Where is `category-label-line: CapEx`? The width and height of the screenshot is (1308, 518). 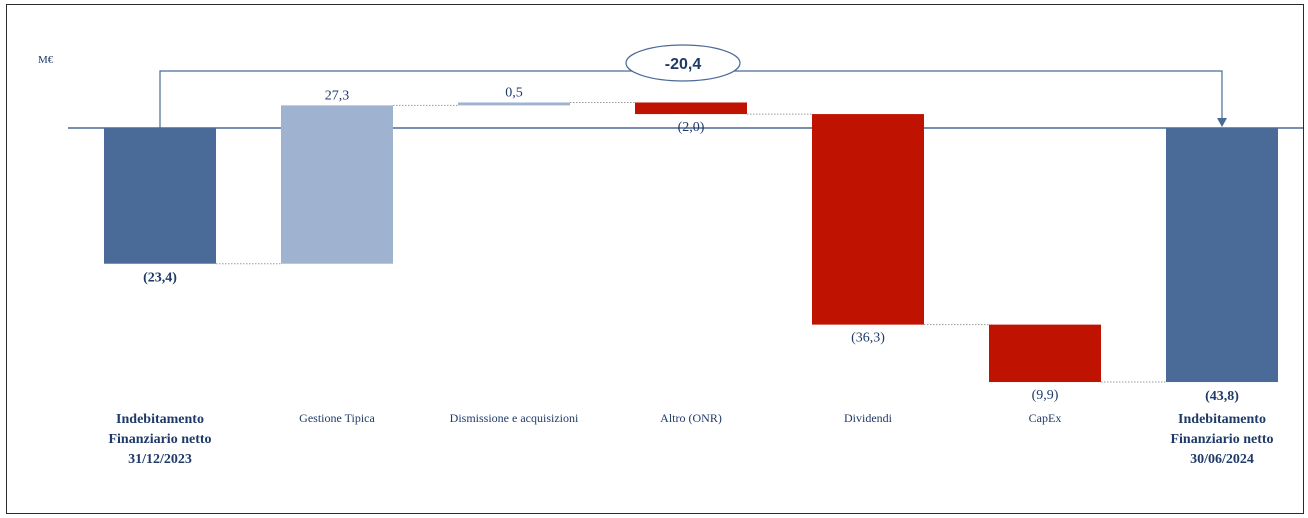 category-label-line: CapEx is located at coordinates (1045, 418).